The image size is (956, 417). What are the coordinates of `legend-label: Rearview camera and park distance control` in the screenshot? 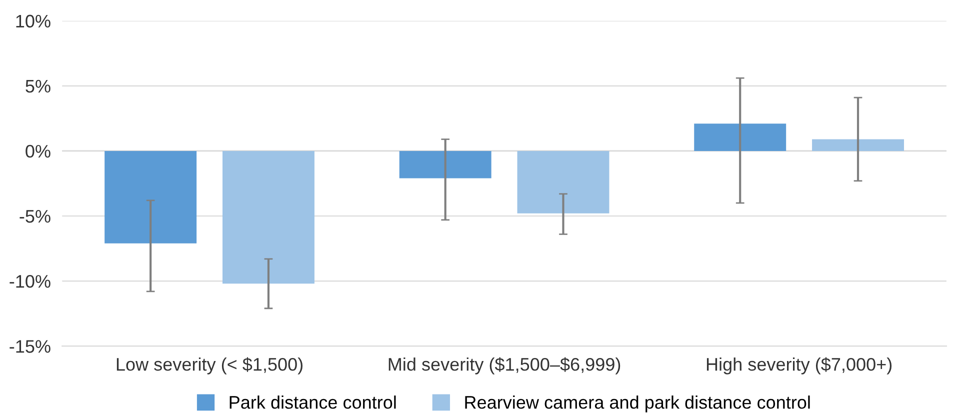 It's located at (637, 404).